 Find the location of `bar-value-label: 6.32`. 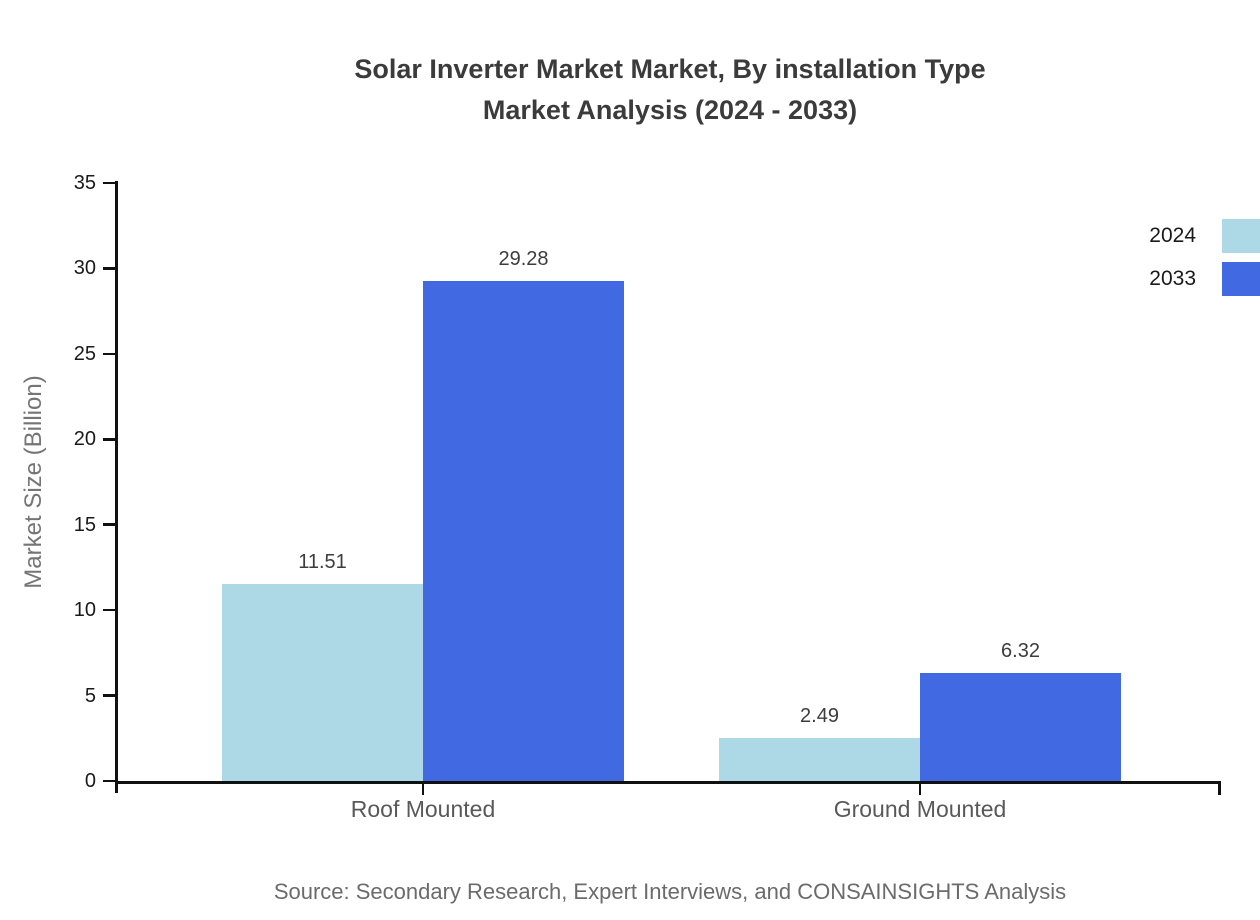

bar-value-label: 6.32 is located at coordinates (1020, 651).